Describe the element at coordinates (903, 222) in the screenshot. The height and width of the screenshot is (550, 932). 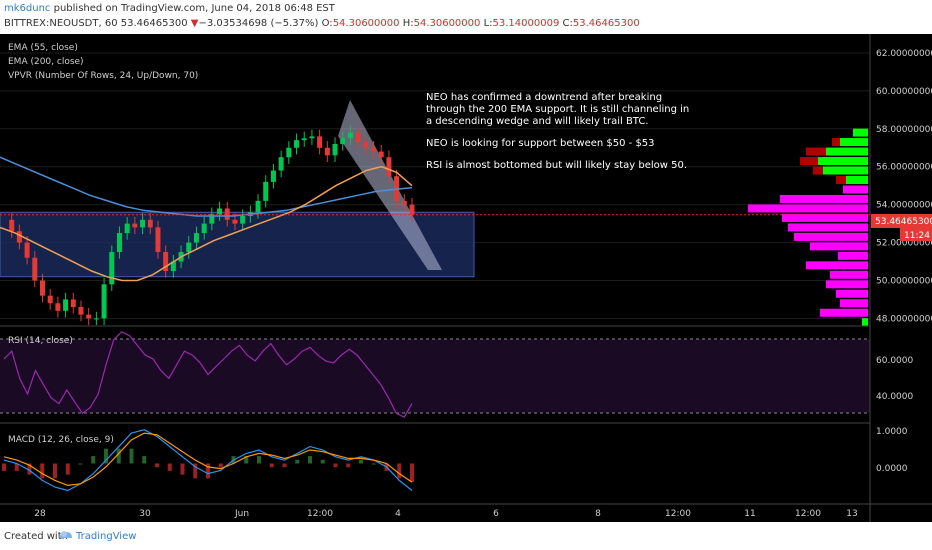
I see `last-price-tag-text: 53.46465300` at that location.